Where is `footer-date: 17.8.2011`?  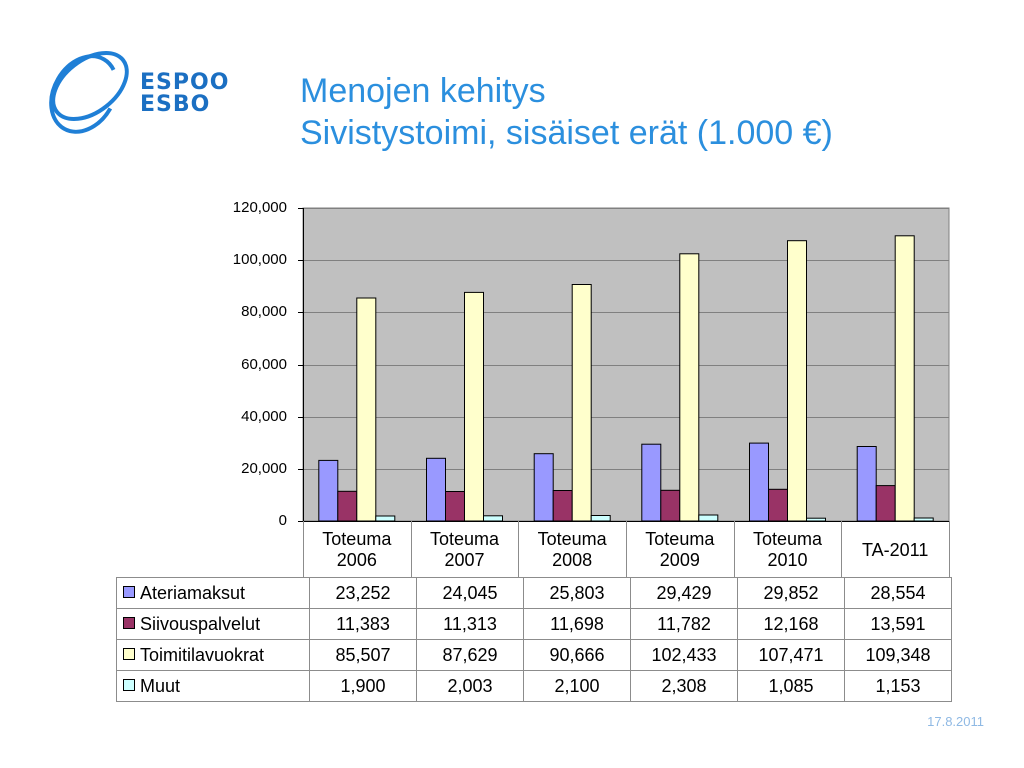
footer-date: 17.8.2011 is located at coordinates (955, 721).